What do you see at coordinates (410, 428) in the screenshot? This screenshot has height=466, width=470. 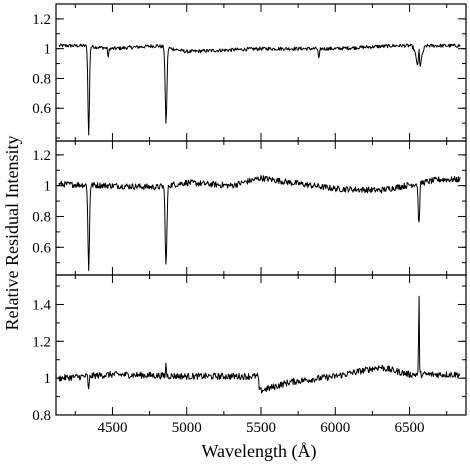 I see `x-tick-label: 6500` at bounding box center [410, 428].